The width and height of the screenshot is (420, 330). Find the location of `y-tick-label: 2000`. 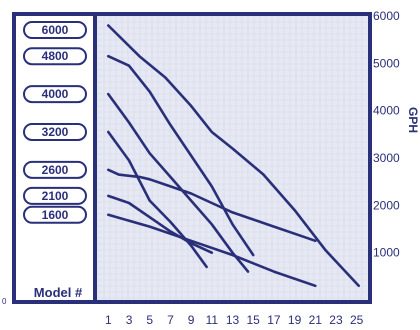

y-tick-label: 2000 is located at coordinates (386, 205).